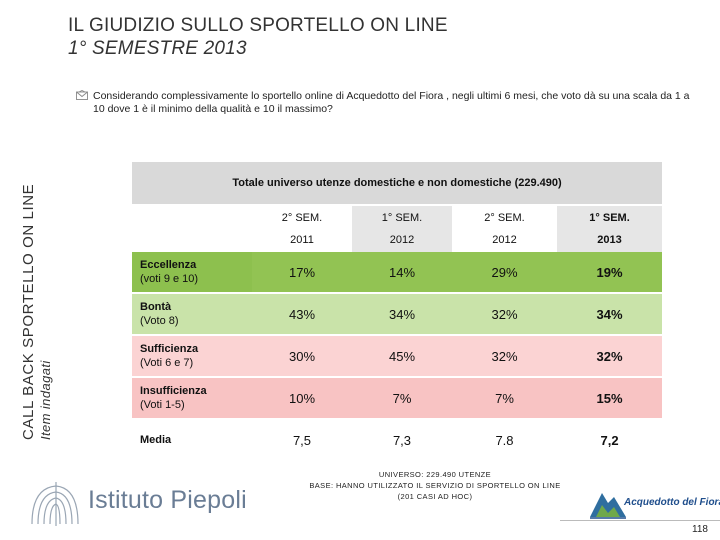  What do you see at coordinates (504, 228) in the screenshot?
I see `column-header: 2° SEM. 2012` at bounding box center [504, 228].